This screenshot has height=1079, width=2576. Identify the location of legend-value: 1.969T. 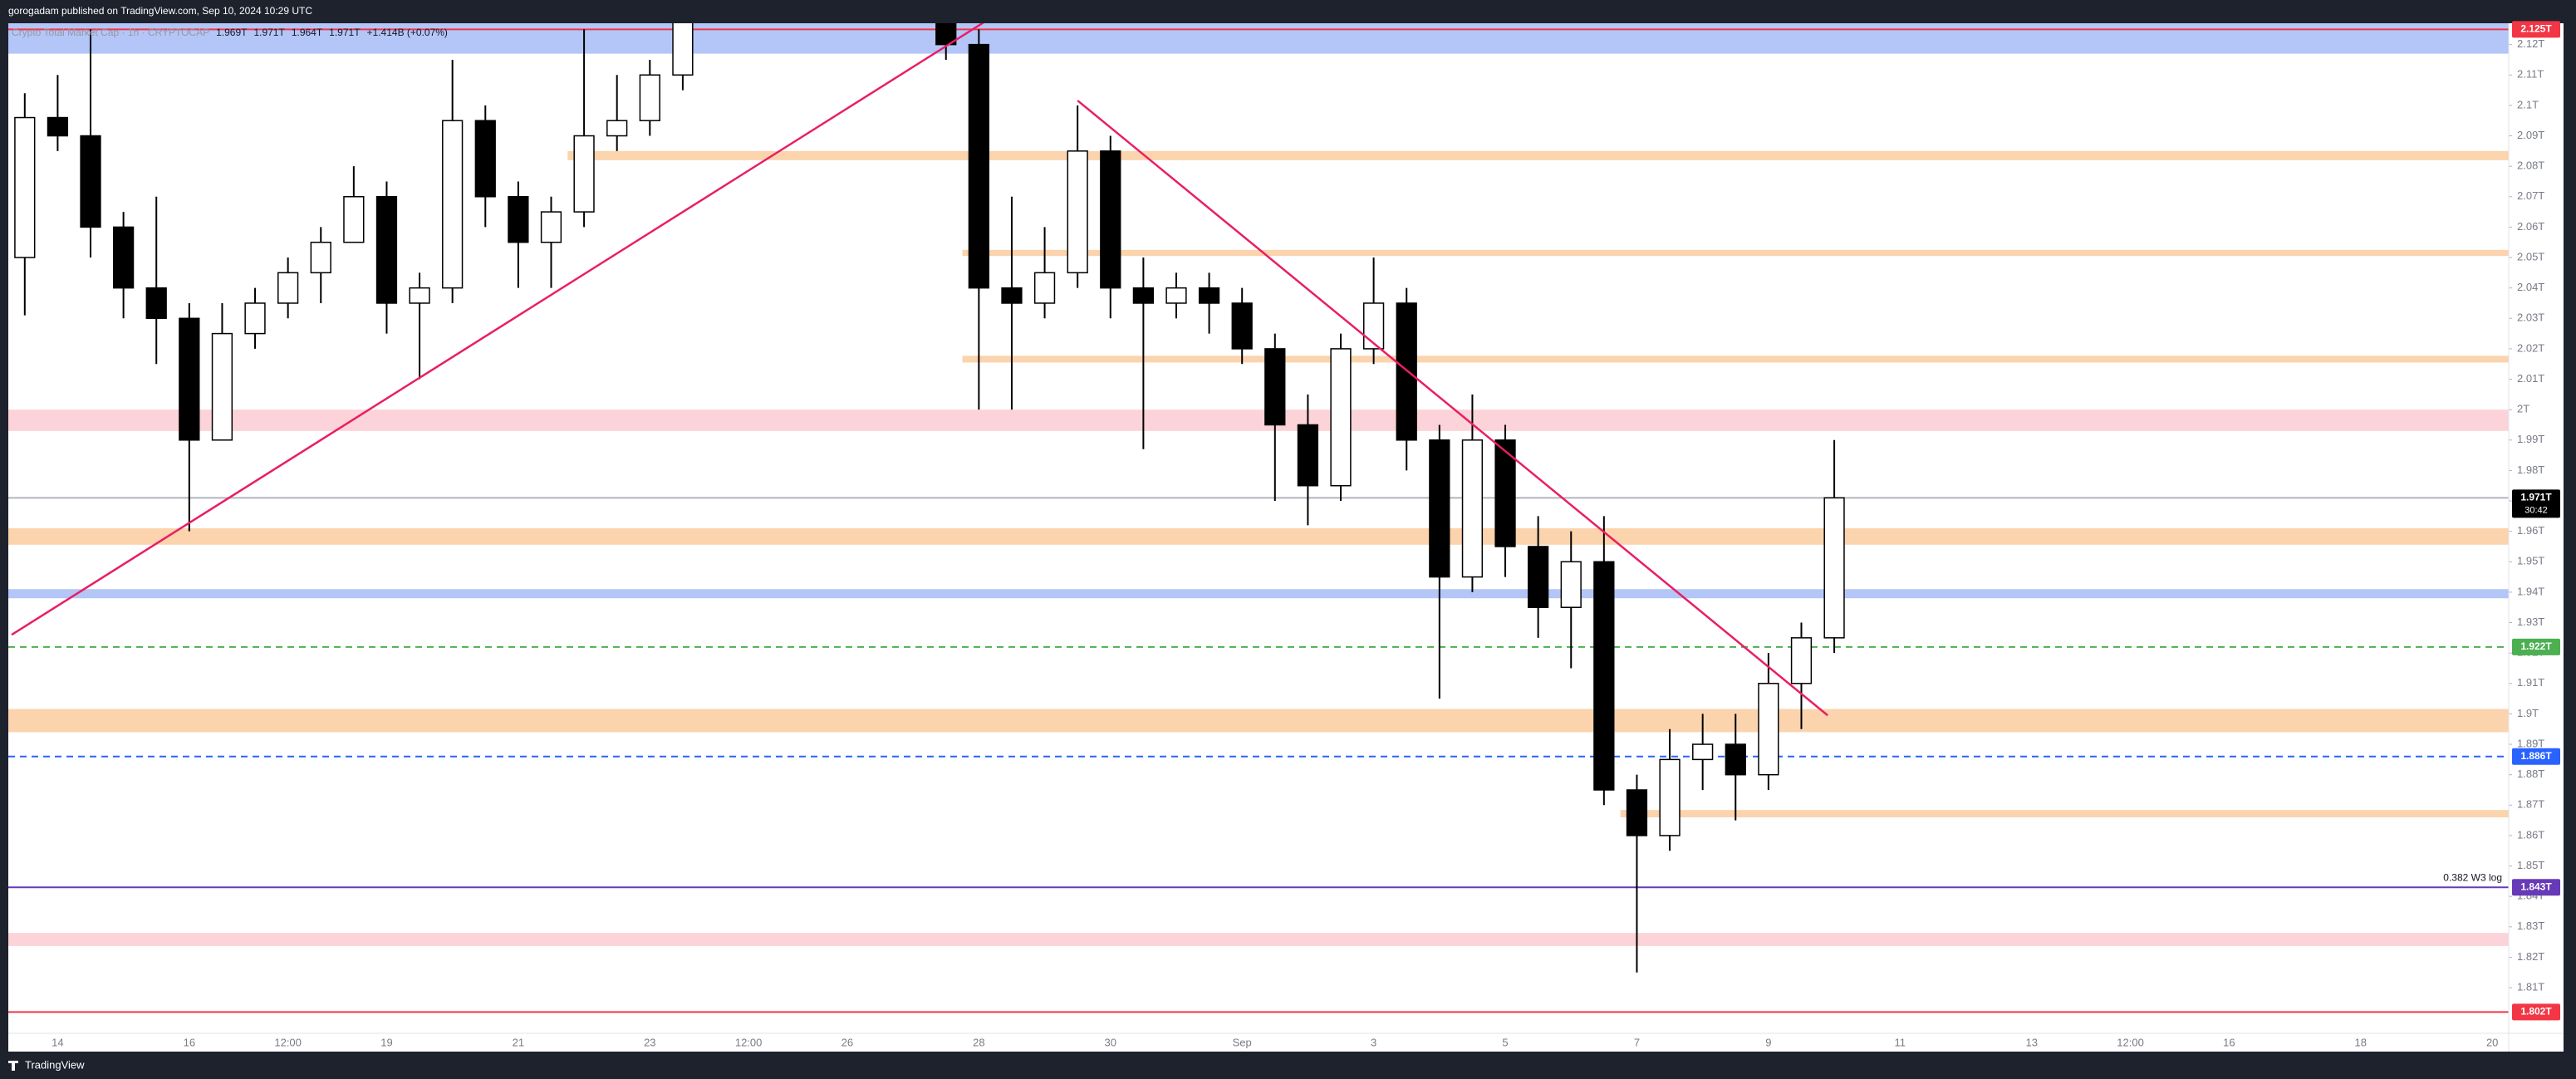
(232, 32).